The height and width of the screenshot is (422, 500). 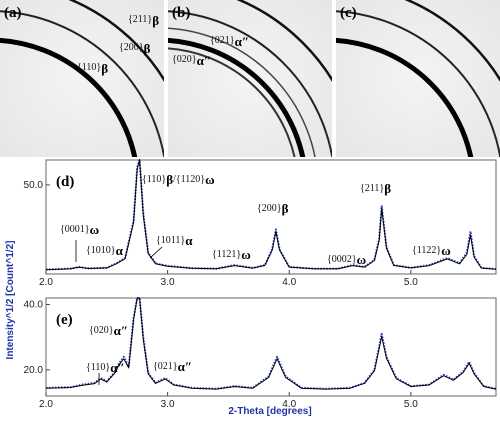 I want to click on y-tick-label-e-1: 40.0, so click(x=34, y=305).